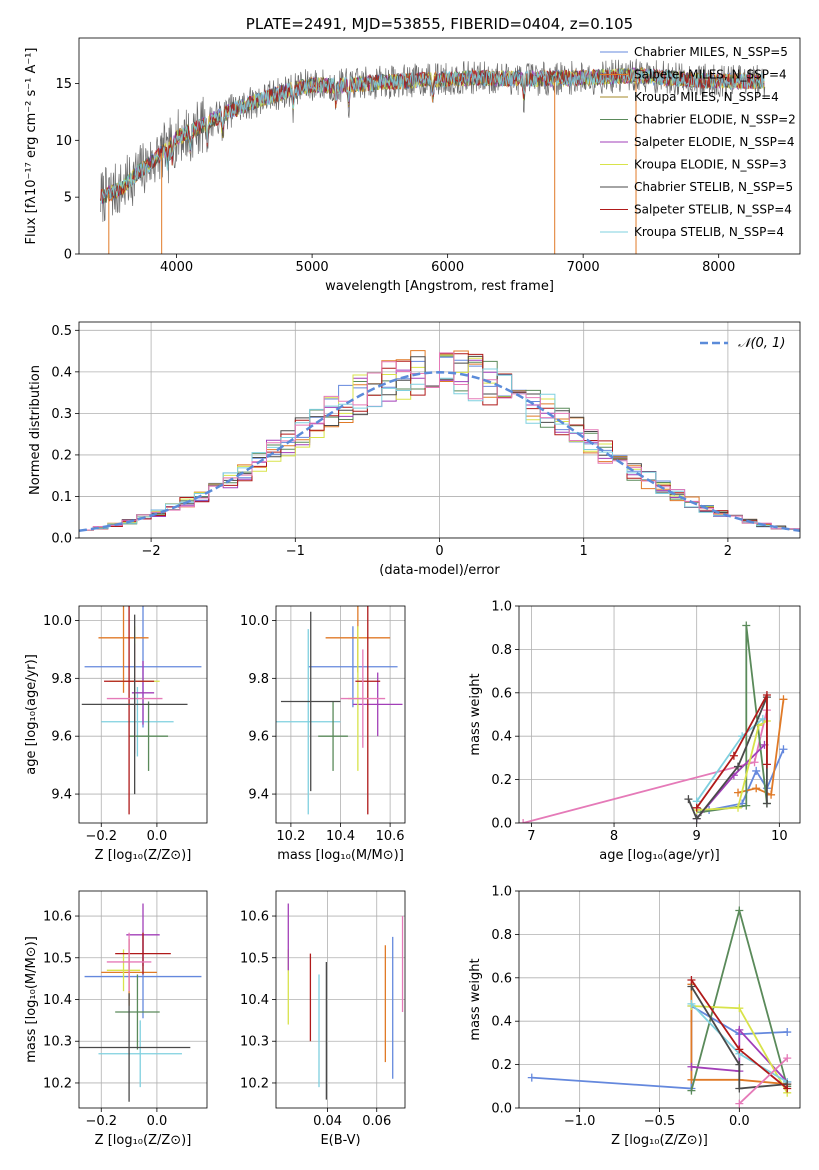 This screenshot has width=819, height=1170. What do you see at coordinates (57, 1083) in the screenshot?
I see `y-tick-label: 10.2` at bounding box center [57, 1083].